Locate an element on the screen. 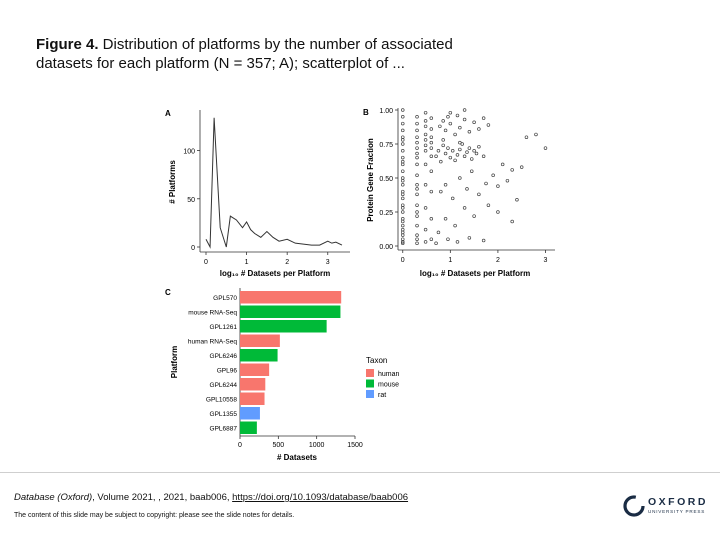  panel-c-x-tick-label: 500 is located at coordinates (278, 445).